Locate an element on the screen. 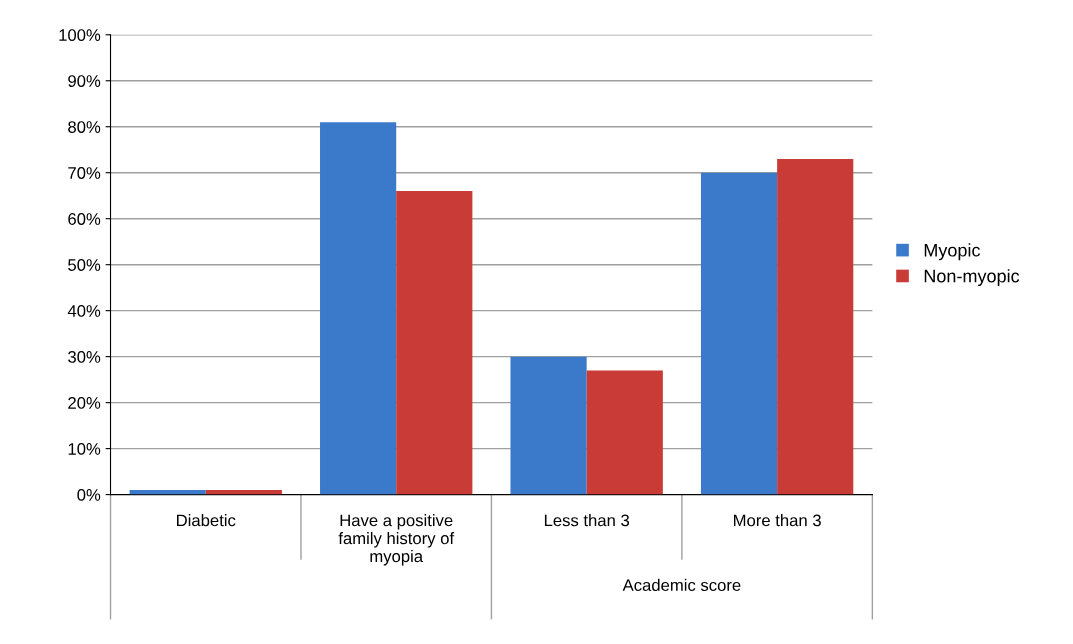 This screenshot has width=1073, height=644. y-tick-label: 70% is located at coordinates (84, 173).